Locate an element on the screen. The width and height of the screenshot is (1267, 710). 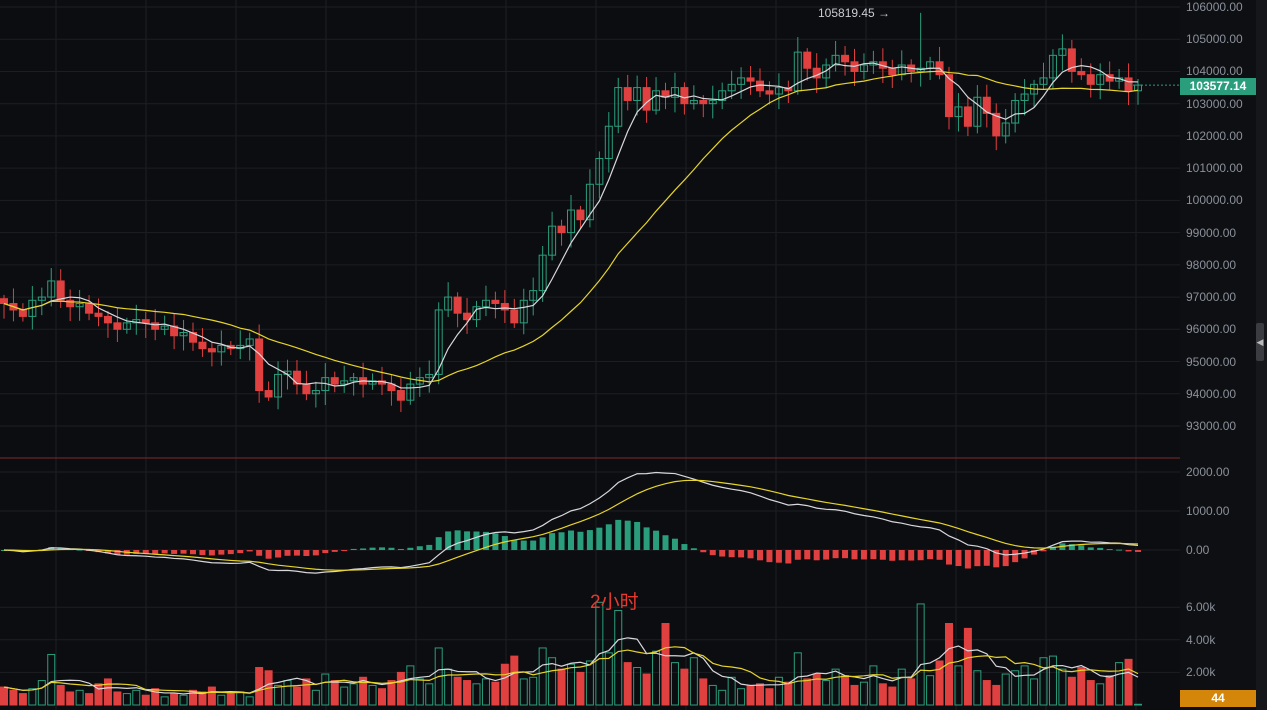
price-tick-label: 97000.00 is located at coordinates (1211, 297).